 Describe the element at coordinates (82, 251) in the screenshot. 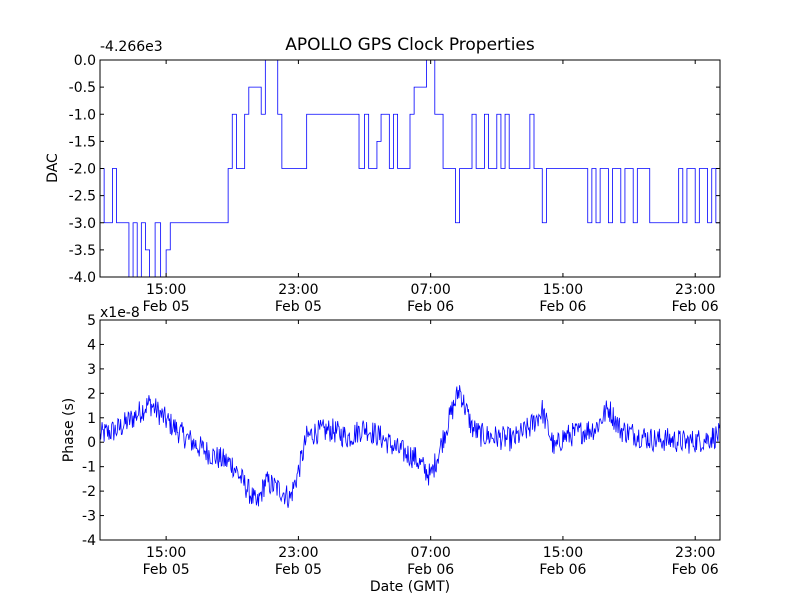

I see `dac-y-tick-label: -3.5` at that location.